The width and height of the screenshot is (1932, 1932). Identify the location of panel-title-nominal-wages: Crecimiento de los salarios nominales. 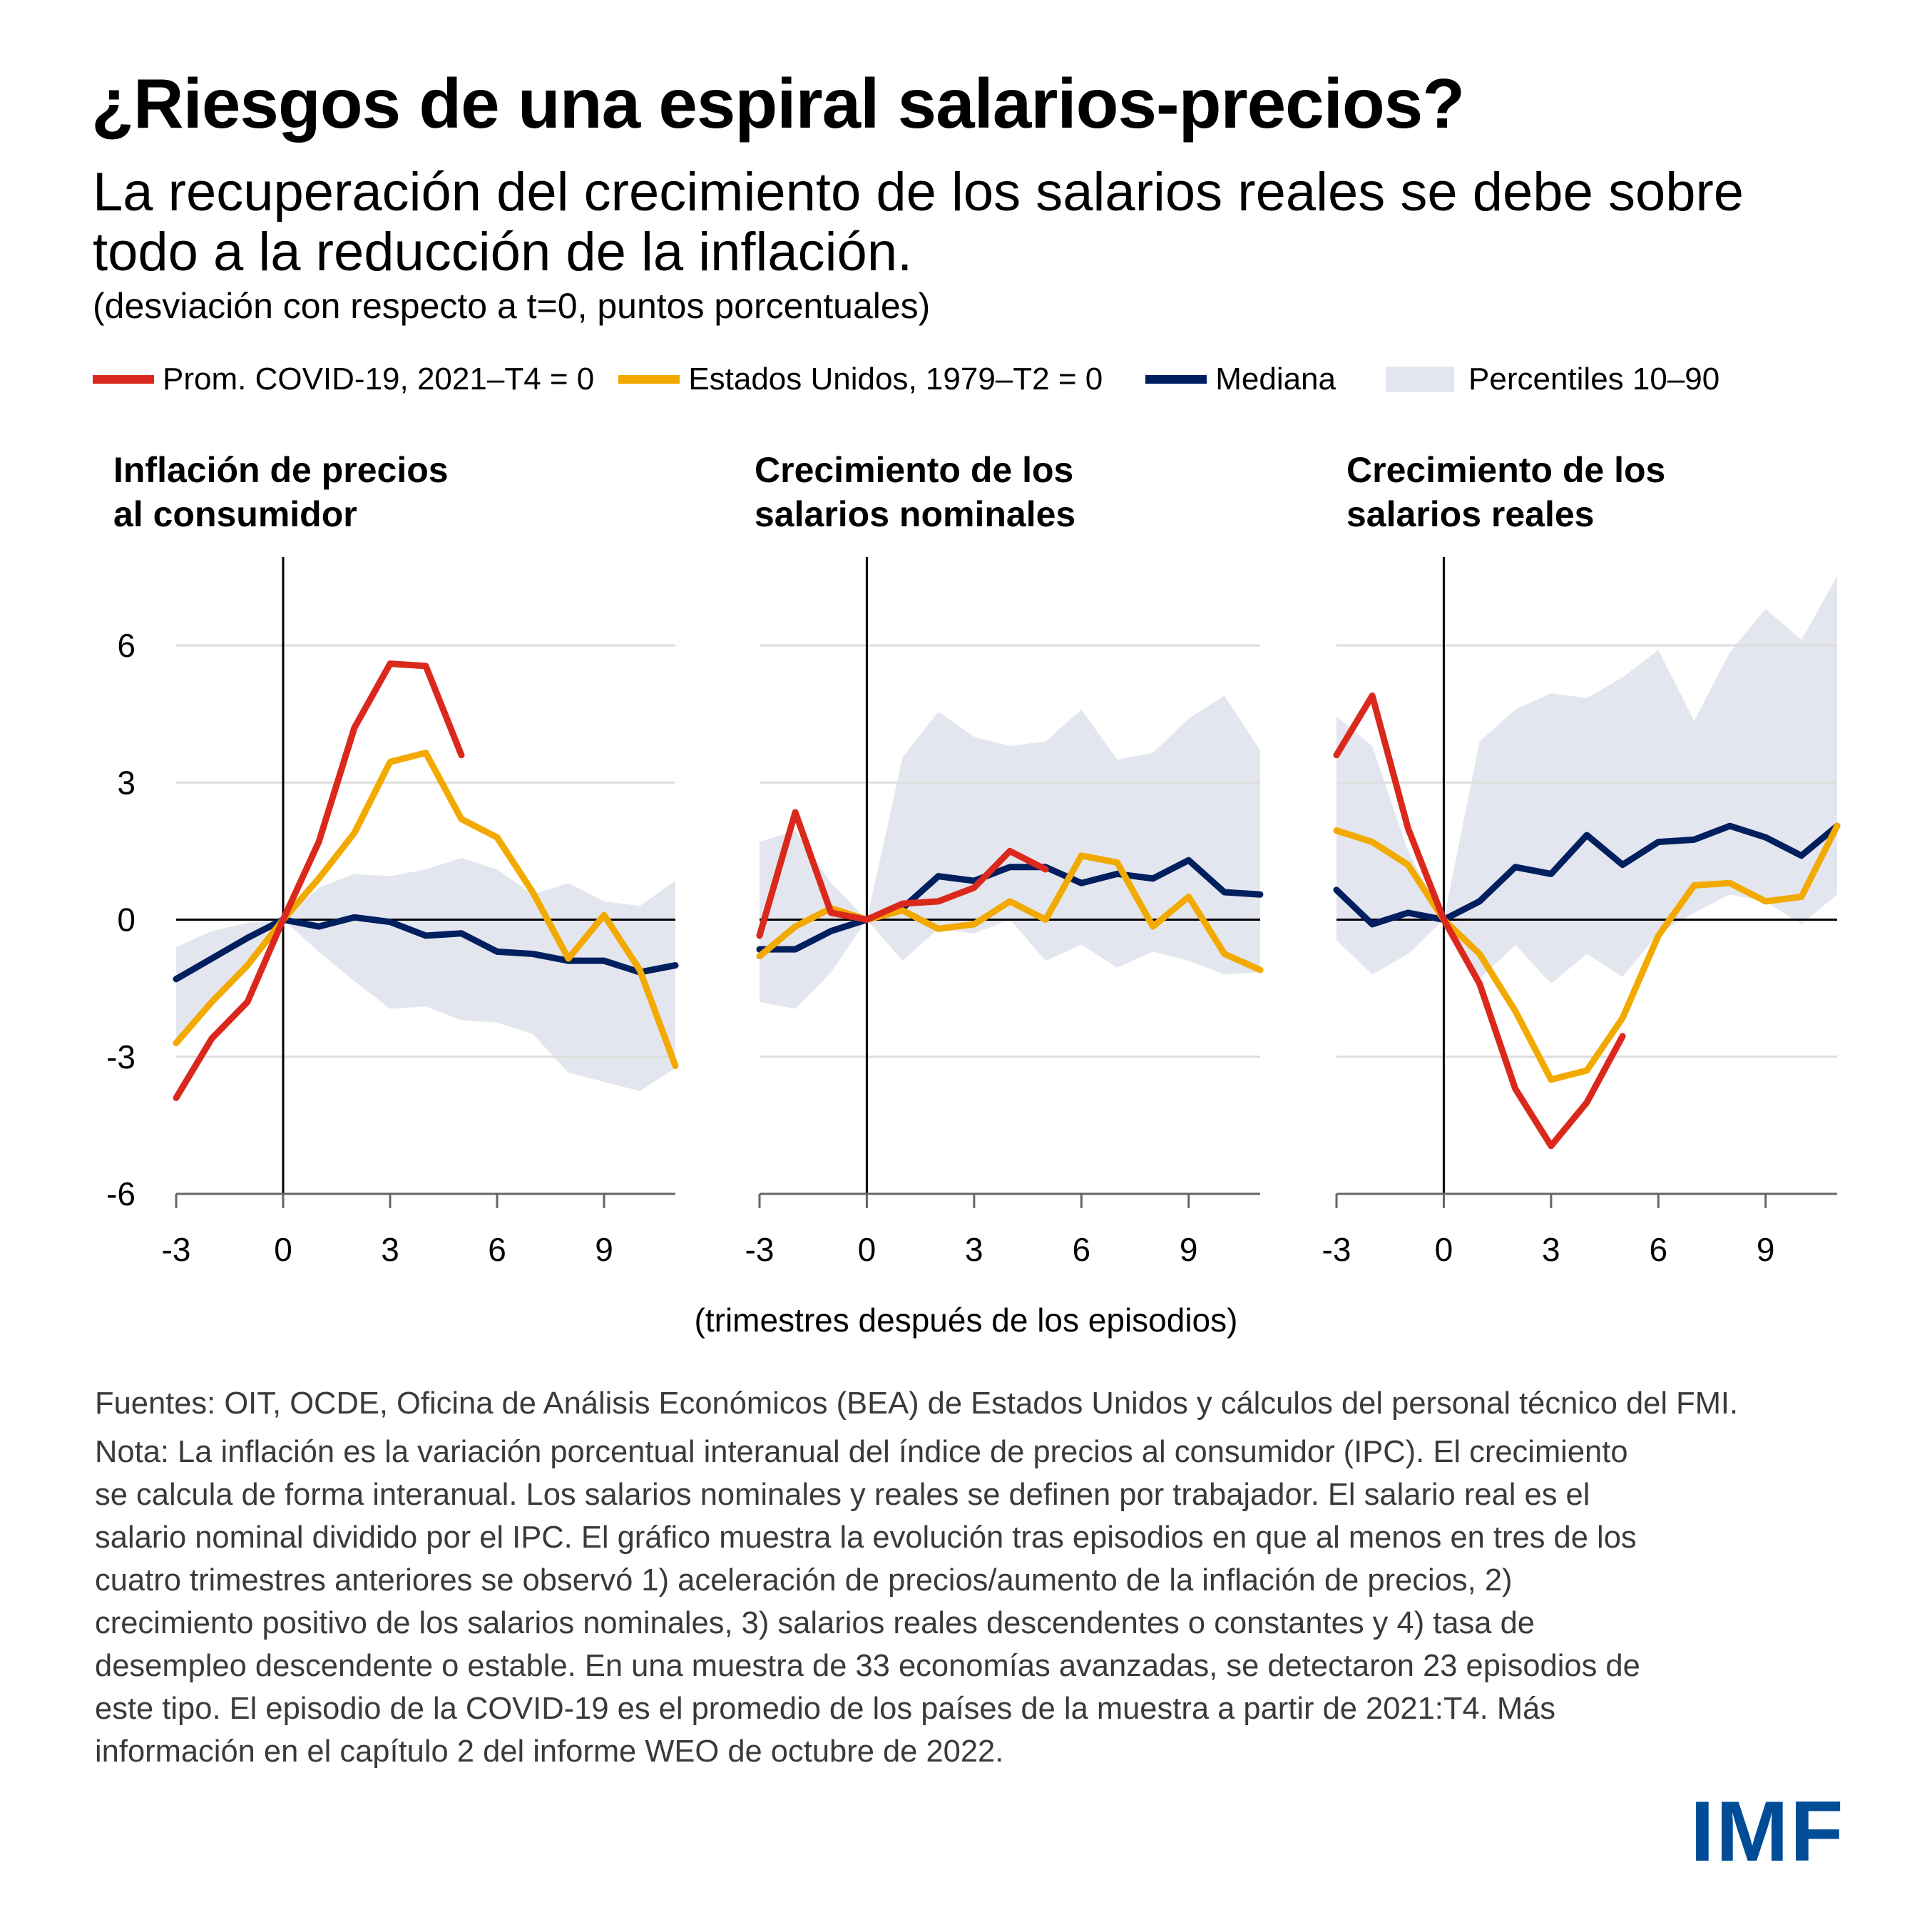
(915, 492).